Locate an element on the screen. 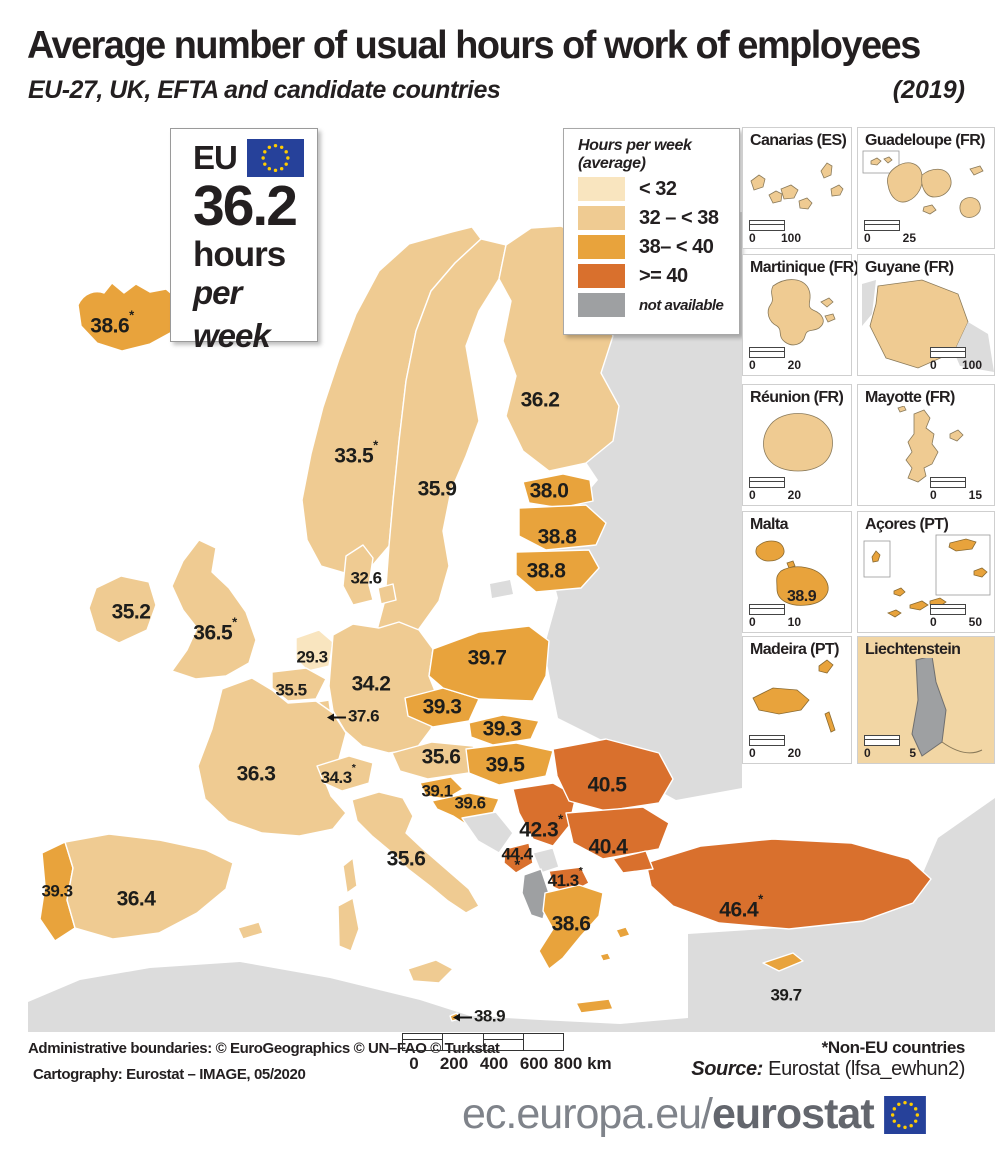 Image resolution: width=1000 pixels, height=1160 pixels. inset-map-madeira is located at coordinates (794, 696).